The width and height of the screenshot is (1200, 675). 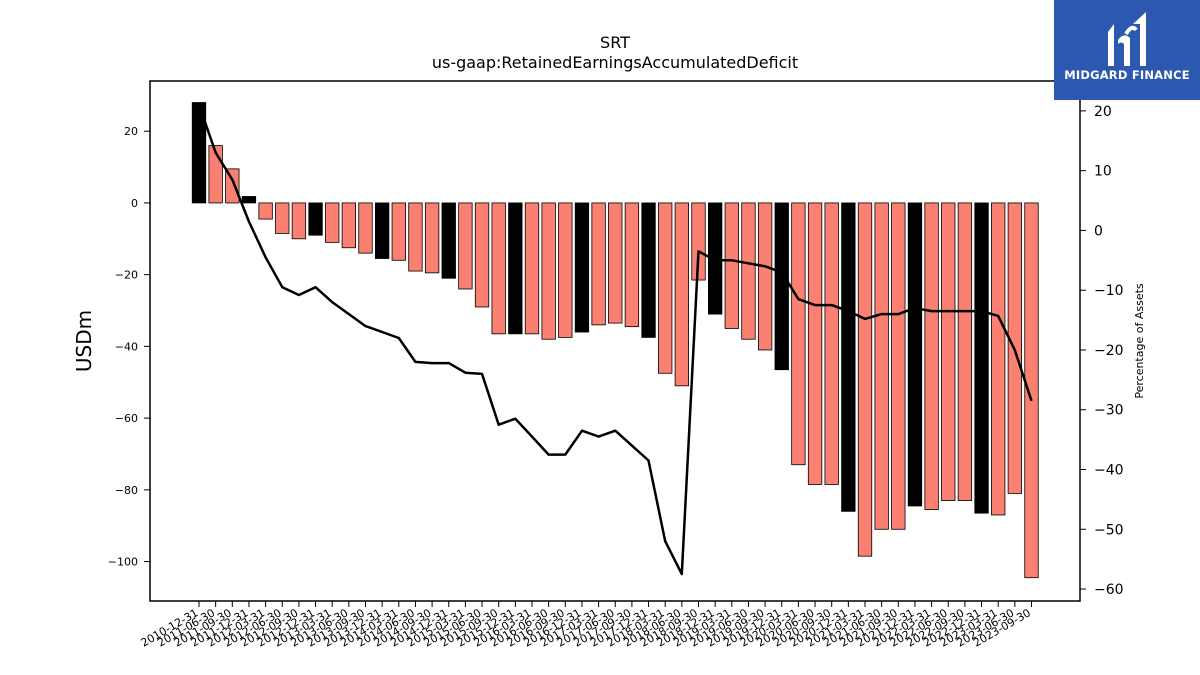 I want to click on y2-tick-label: 20, so click(x=1103, y=112).